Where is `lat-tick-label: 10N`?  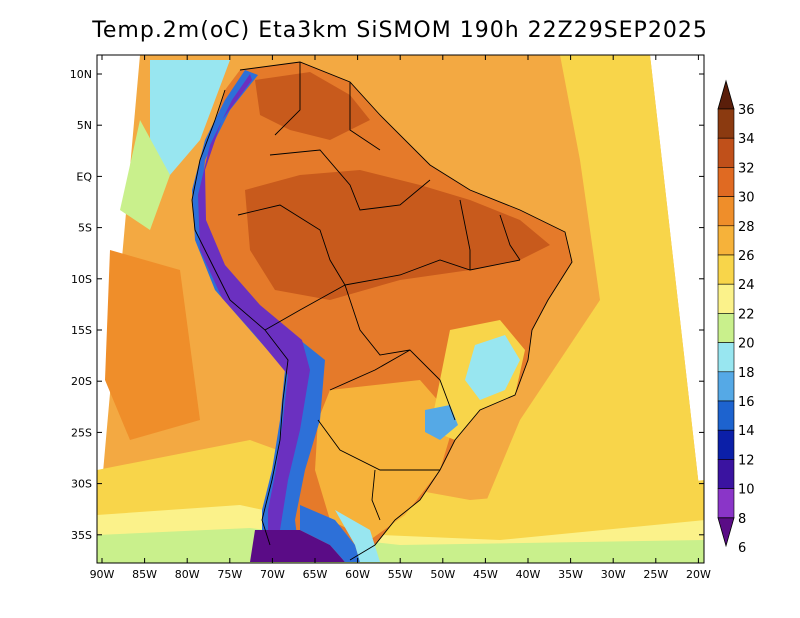 lat-tick-label: 10N is located at coordinates (81, 74).